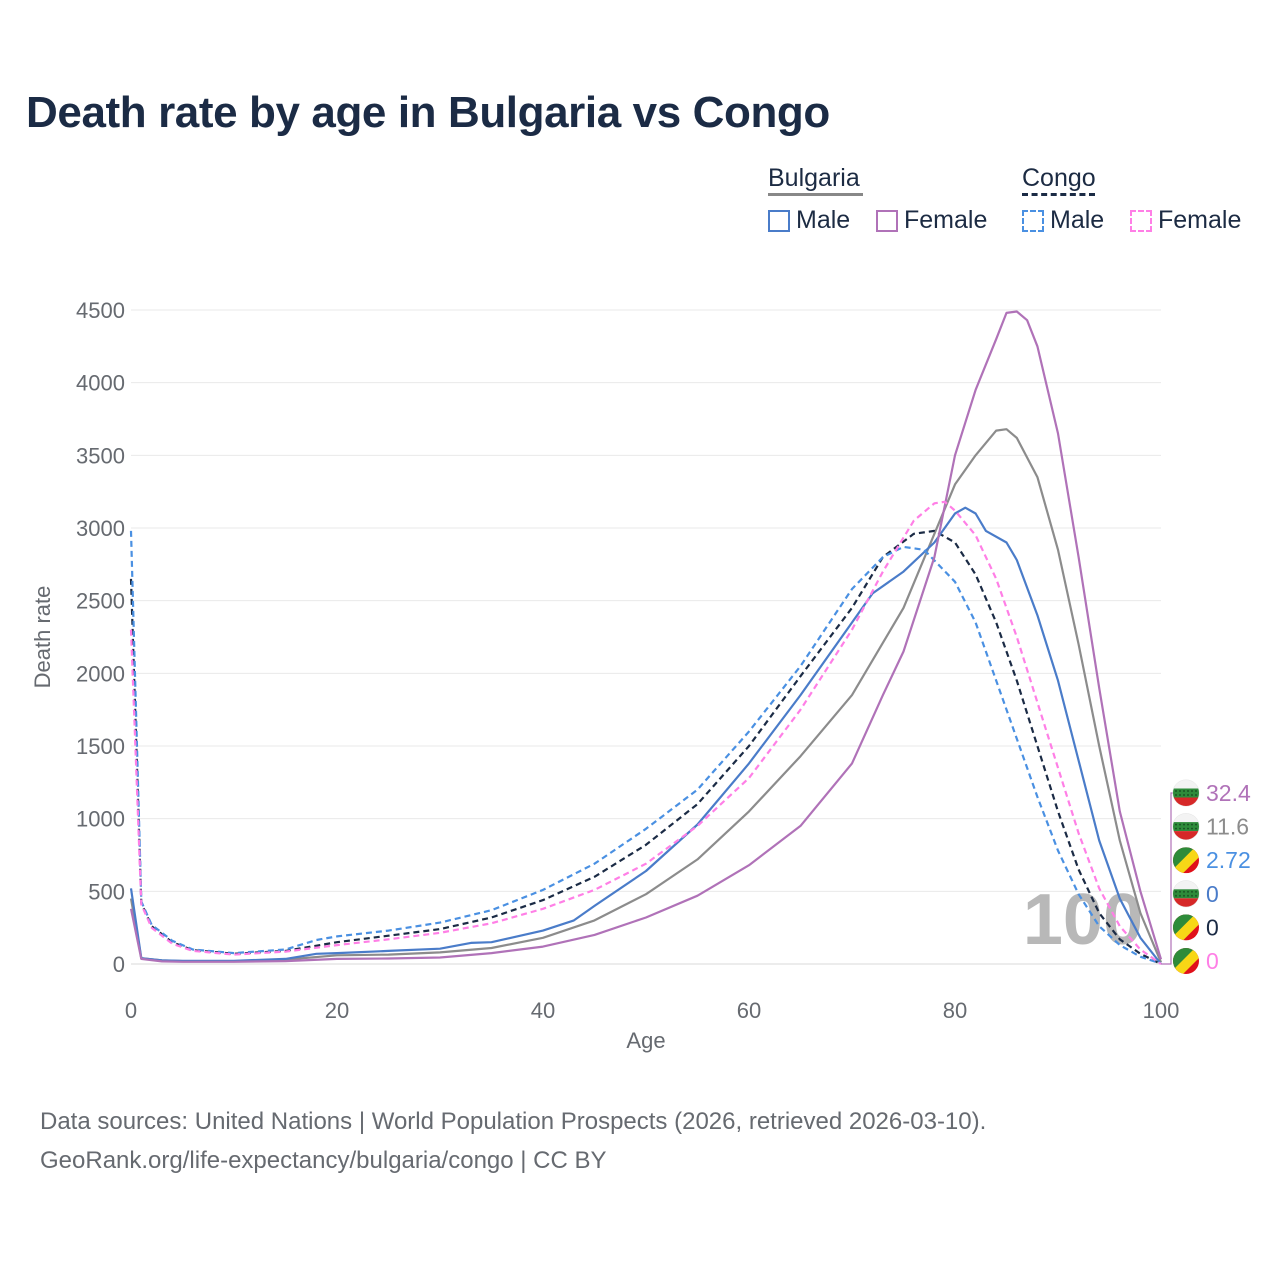  Describe the element at coordinates (428, 112) in the screenshot. I see `chart-title: Death rate by age in Bulgaria vs Congo` at that location.